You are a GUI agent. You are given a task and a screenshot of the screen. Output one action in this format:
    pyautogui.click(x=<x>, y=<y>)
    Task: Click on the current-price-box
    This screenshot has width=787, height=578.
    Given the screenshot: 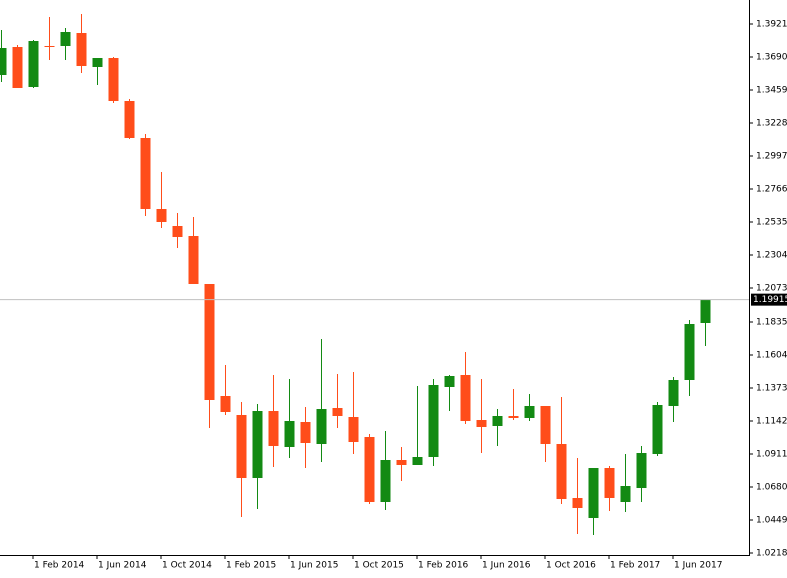 What is the action you would take?
    pyautogui.click(x=769, y=299)
    